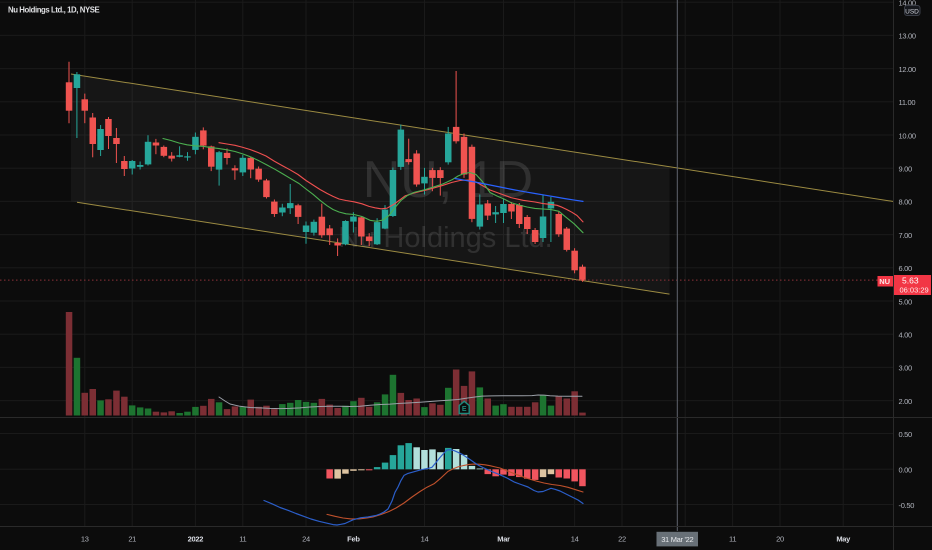  Describe the element at coordinates (503, 539) in the screenshot. I see `svg-text: Mar` at that location.